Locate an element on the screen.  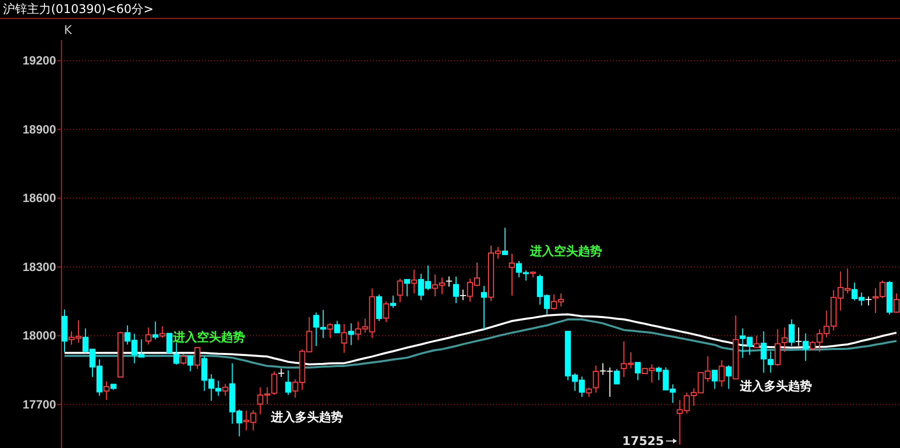
y-tick-label: 18600 is located at coordinates (39, 198).